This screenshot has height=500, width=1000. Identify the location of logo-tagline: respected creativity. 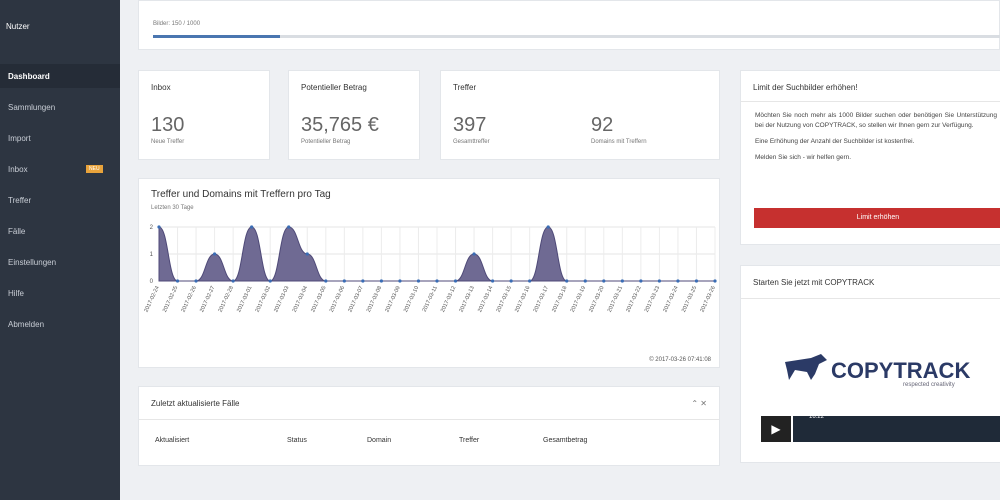
(929, 385).